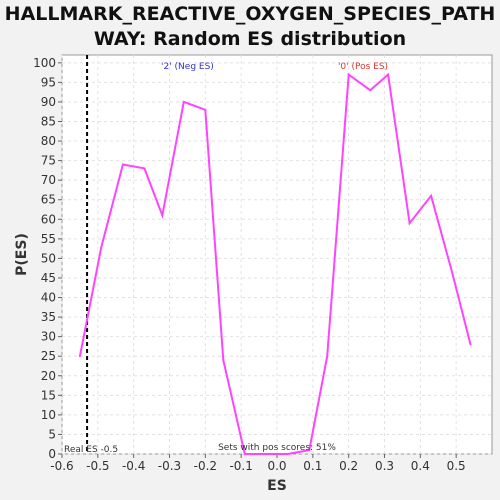  I want to click on y-tick-label: 40, so click(48, 298).